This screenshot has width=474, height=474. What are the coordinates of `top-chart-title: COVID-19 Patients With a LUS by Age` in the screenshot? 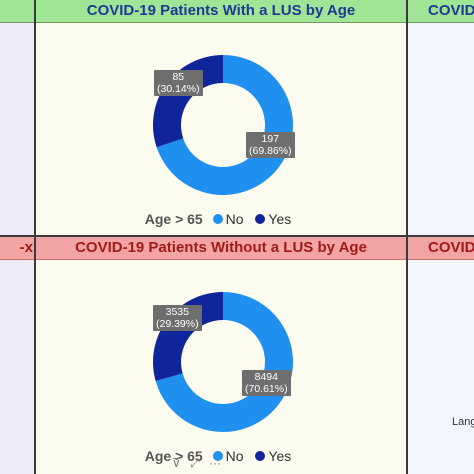 It's located at (221, 11).